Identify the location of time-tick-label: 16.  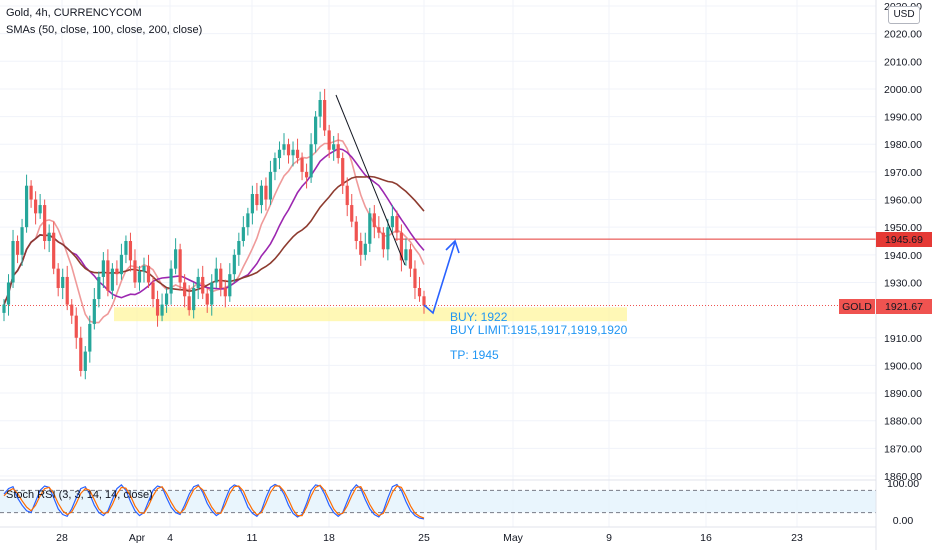
(706, 538).